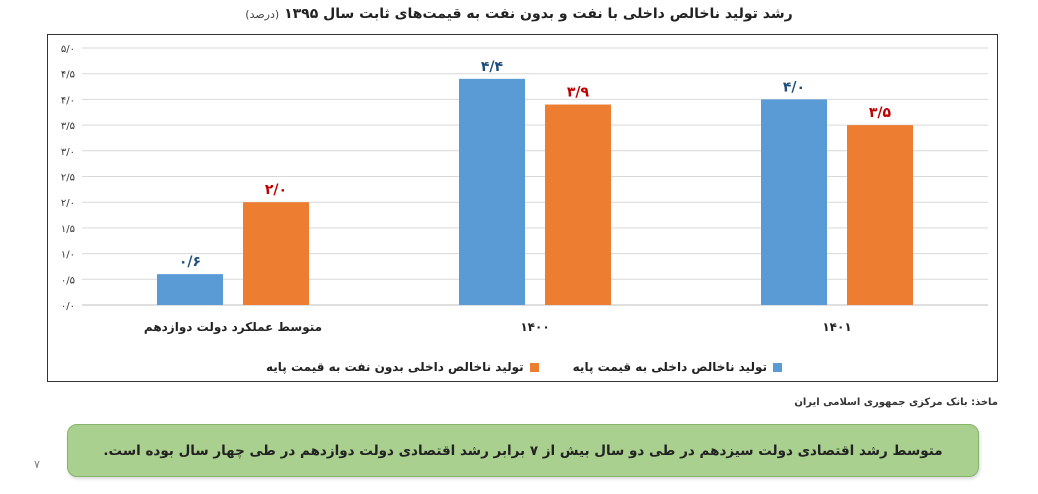 This screenshot has height=494, width=1038. What do you see at coordinates (262, 14) in the screenshot?
I see `chart-title-unit: (درصد)` at bounding box center [262, 14].